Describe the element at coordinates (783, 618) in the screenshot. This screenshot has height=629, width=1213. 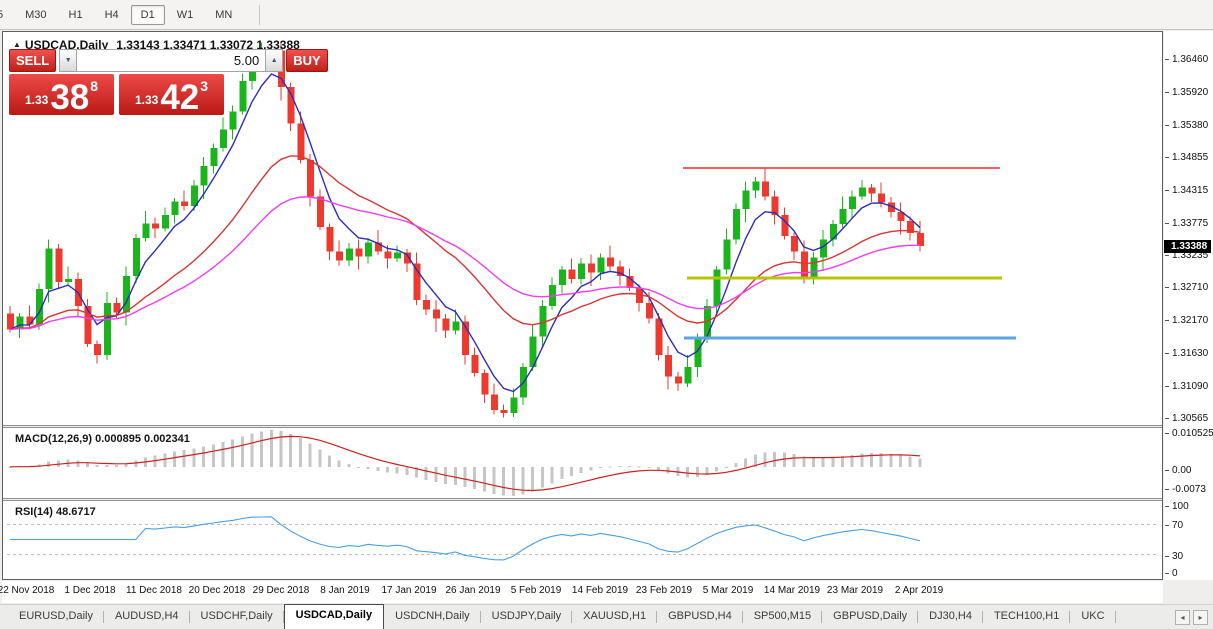
I see `tab-item: SP500,M15` at that location.